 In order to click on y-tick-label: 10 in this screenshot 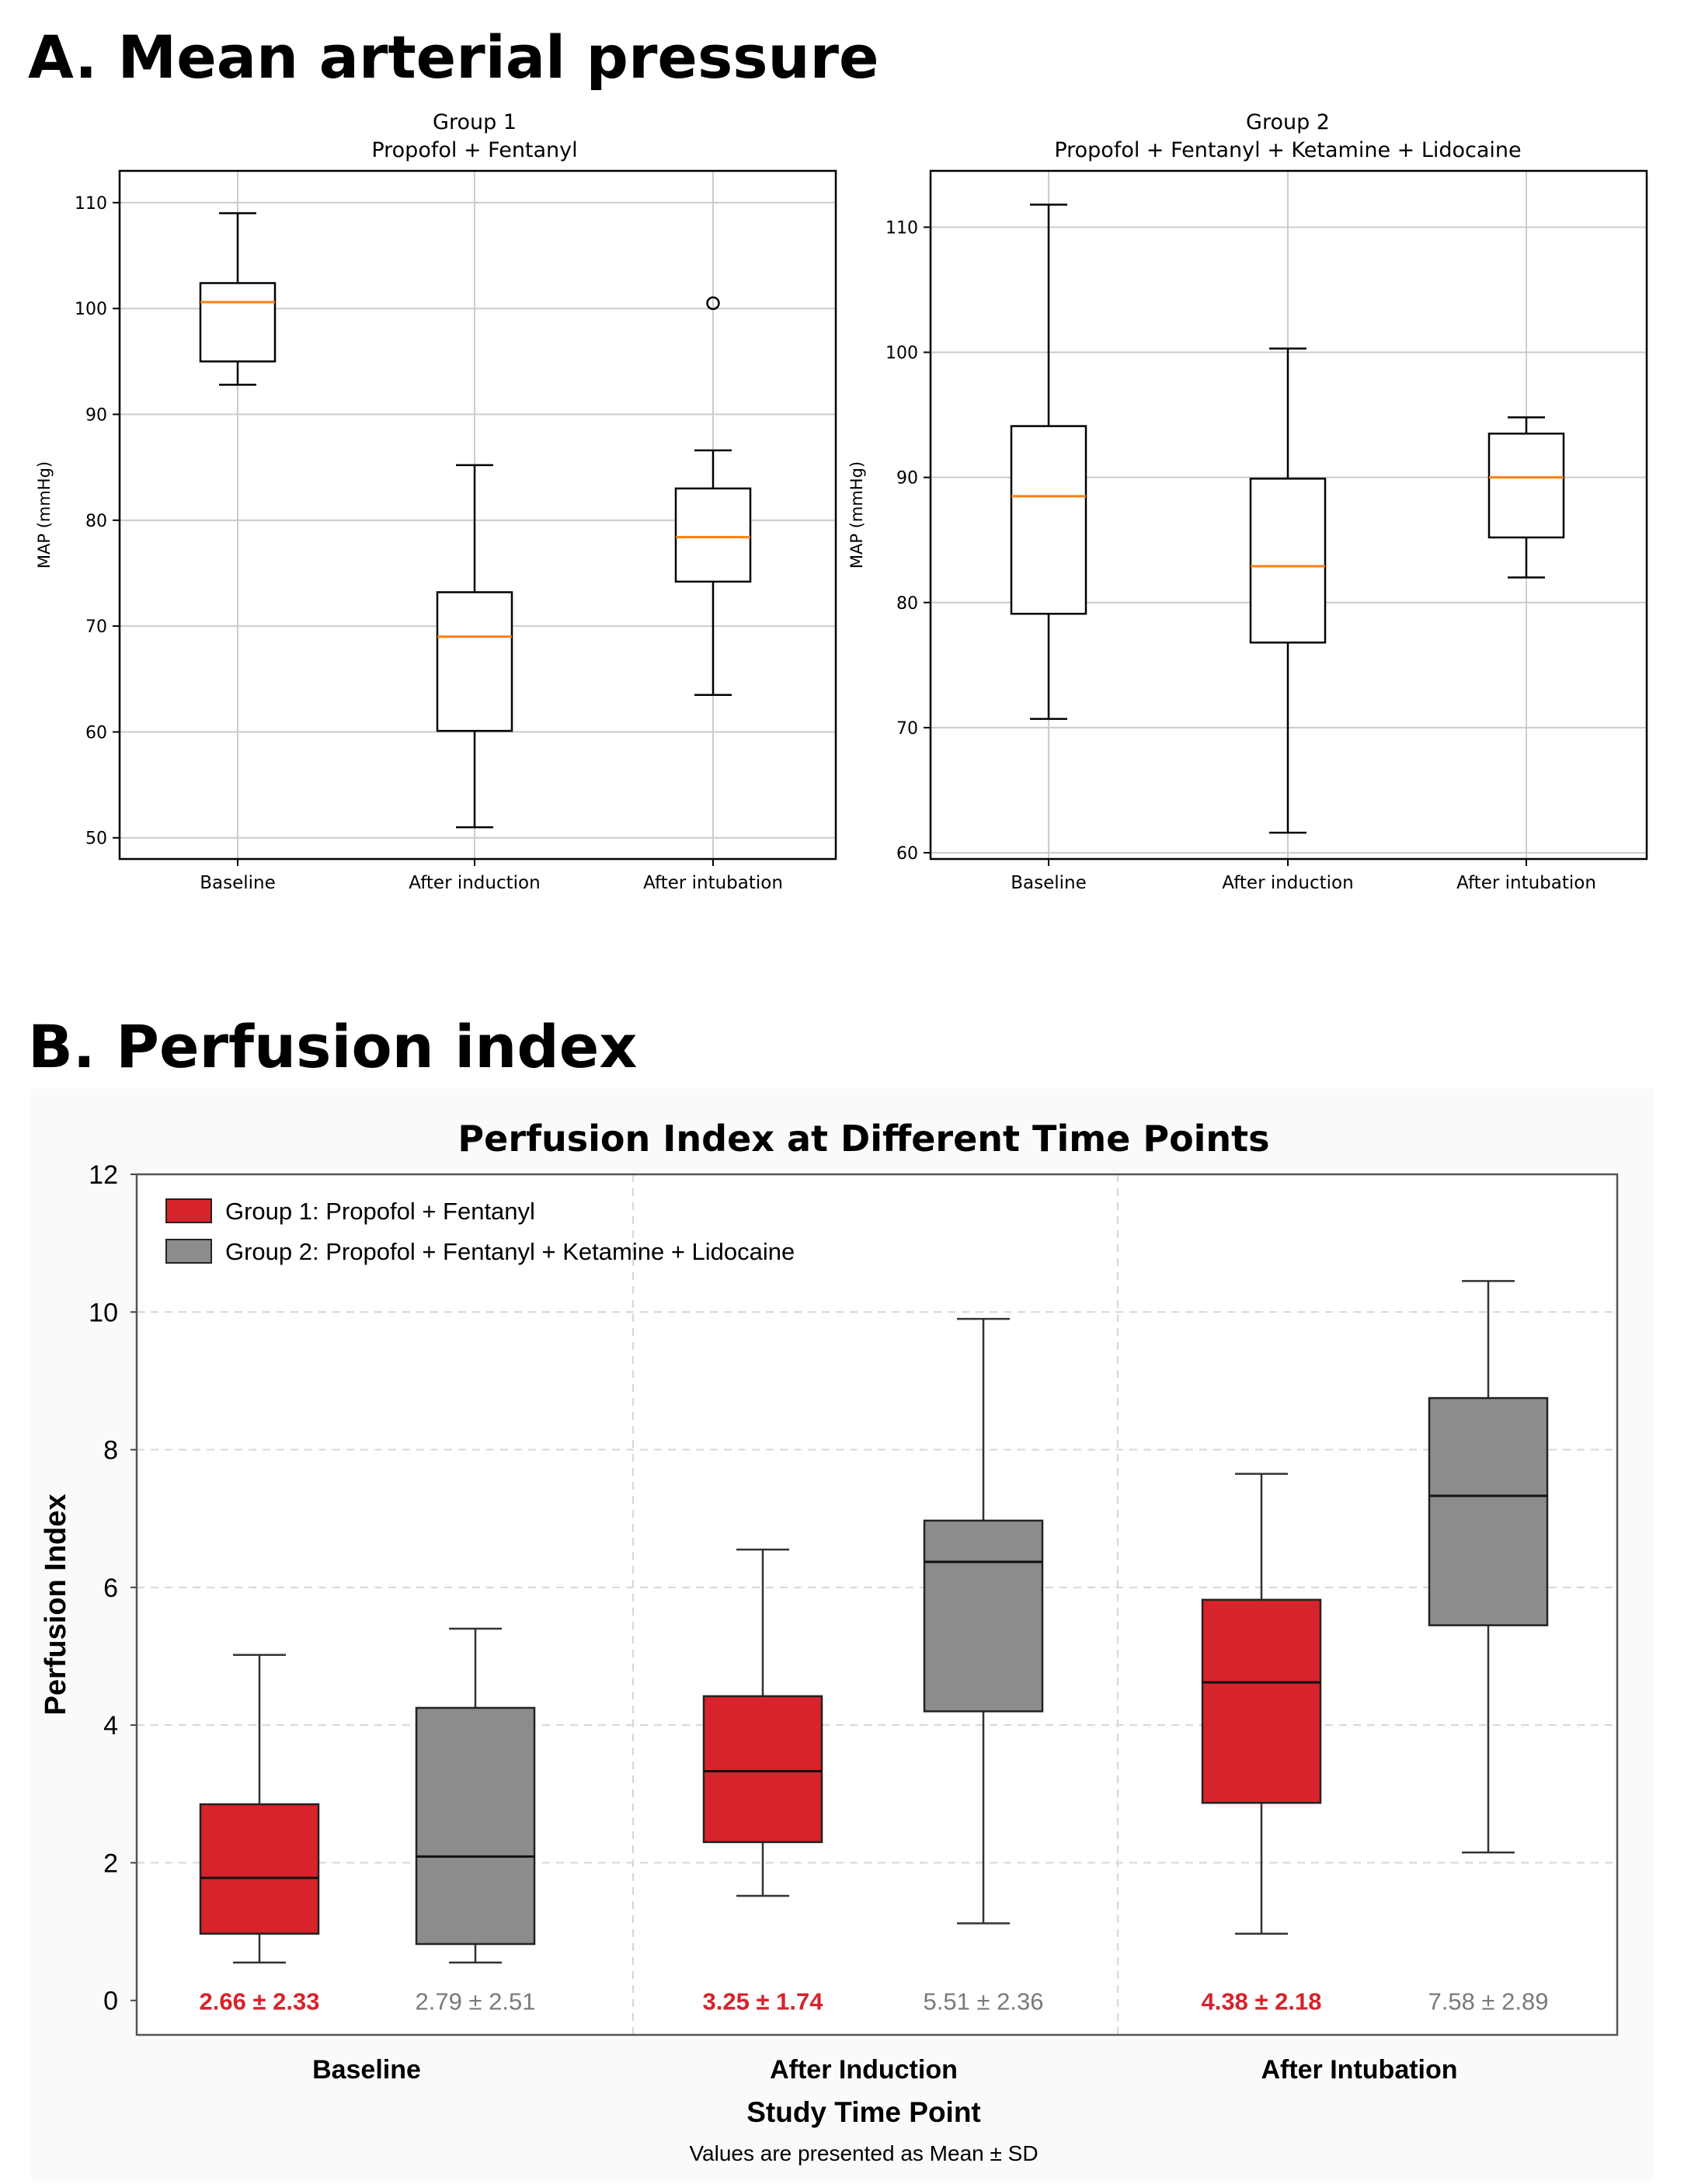, I will do `click(104, 1312)`.